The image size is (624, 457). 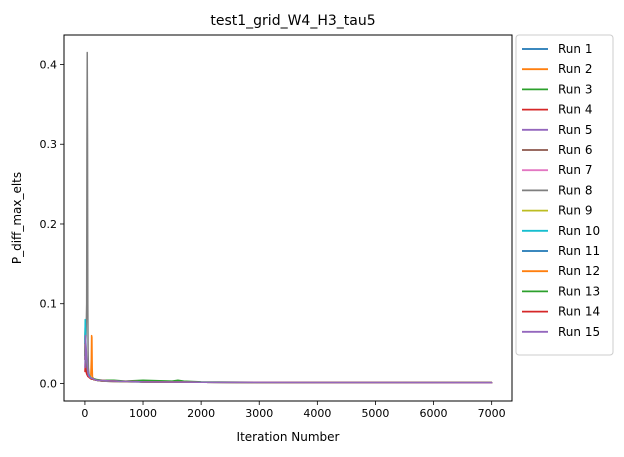 I want to click on legend-label: Run 1, so click(x=575, y=49).